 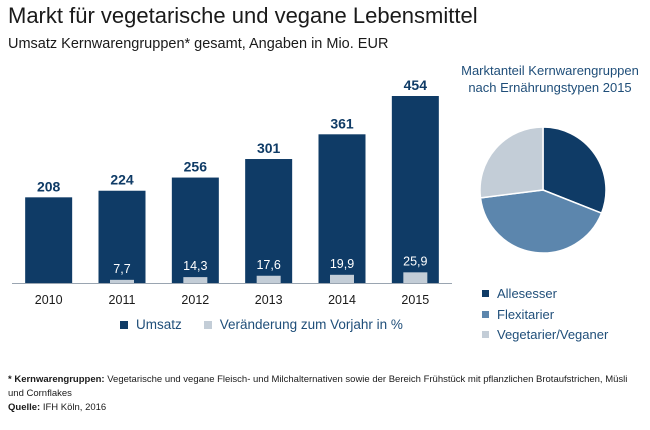 What do you see at coordinates (207, 324) in the screenshot?
I see `legend-swatch-veraenderung` at bounding box center [207, 324].